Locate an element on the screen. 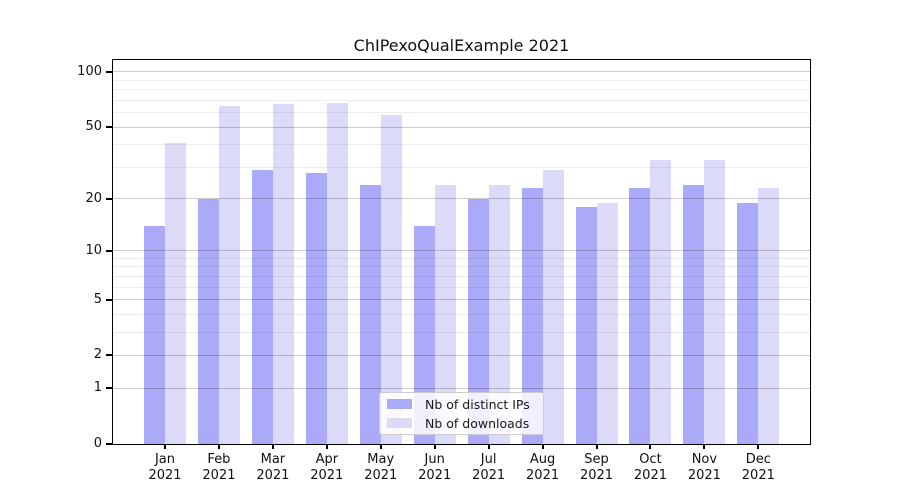 The image size is (900, 500). legend-label-distinct-ips: Nb of distinct IPs is located at coordinates (477, 404).